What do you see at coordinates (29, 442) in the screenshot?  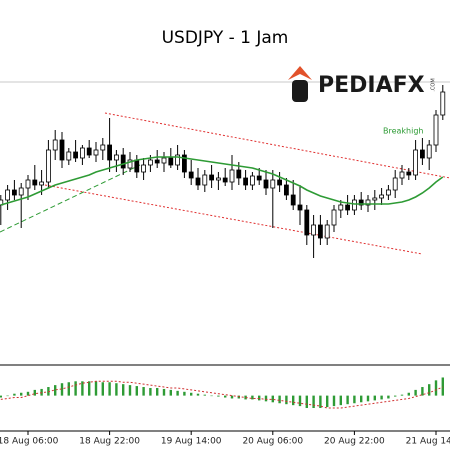 I see `x-tick-label: 18 Aug 06:00` at bounding box center [29, 442].